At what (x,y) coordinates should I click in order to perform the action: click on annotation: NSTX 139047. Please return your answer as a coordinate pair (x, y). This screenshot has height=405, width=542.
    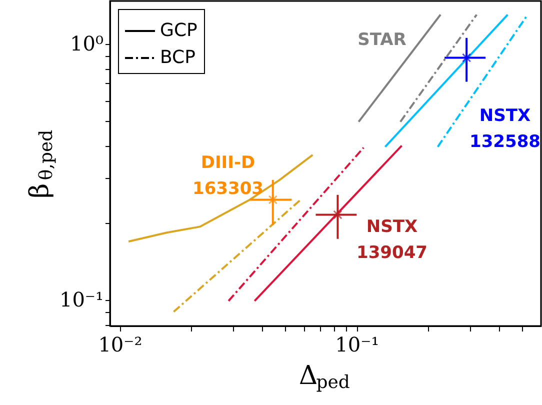
    Looking at the image, I should click on (392, 240).